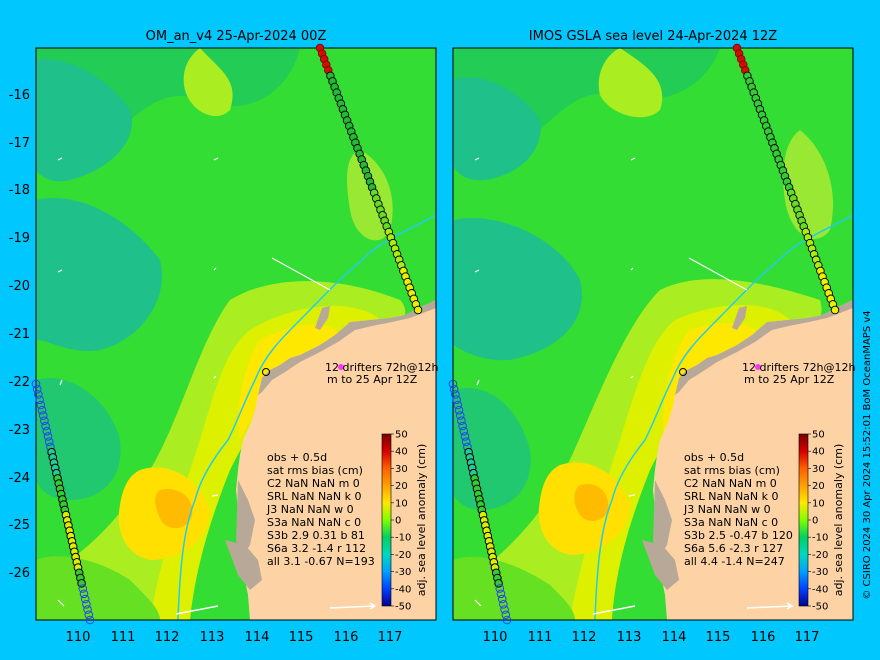  What do you see at coordinates (838, 520) in the screenshot?
I see `right-colorbar-label: adj. sea level anomaly (cm)` at bounding box center [838, 520].